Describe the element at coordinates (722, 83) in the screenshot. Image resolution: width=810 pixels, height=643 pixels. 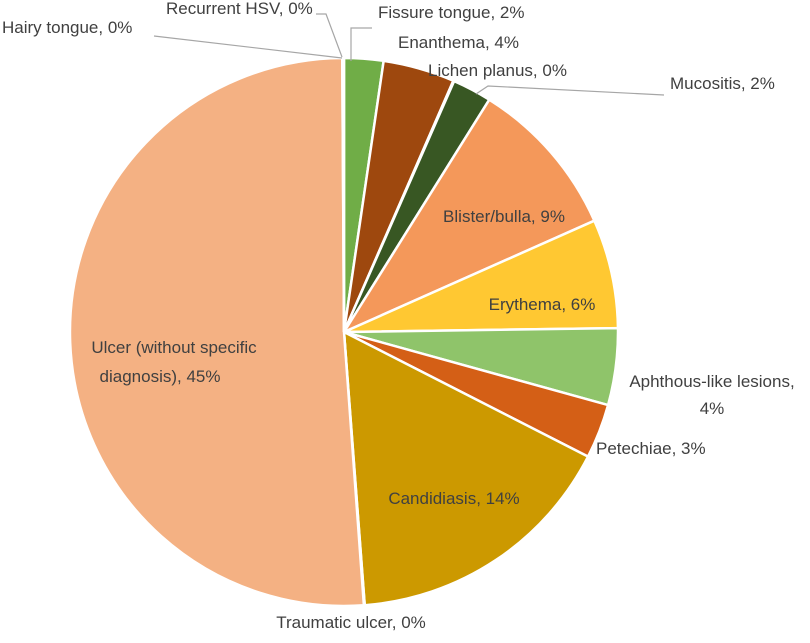
I see `slice-label-3: Mucositis, 2%` at that location.